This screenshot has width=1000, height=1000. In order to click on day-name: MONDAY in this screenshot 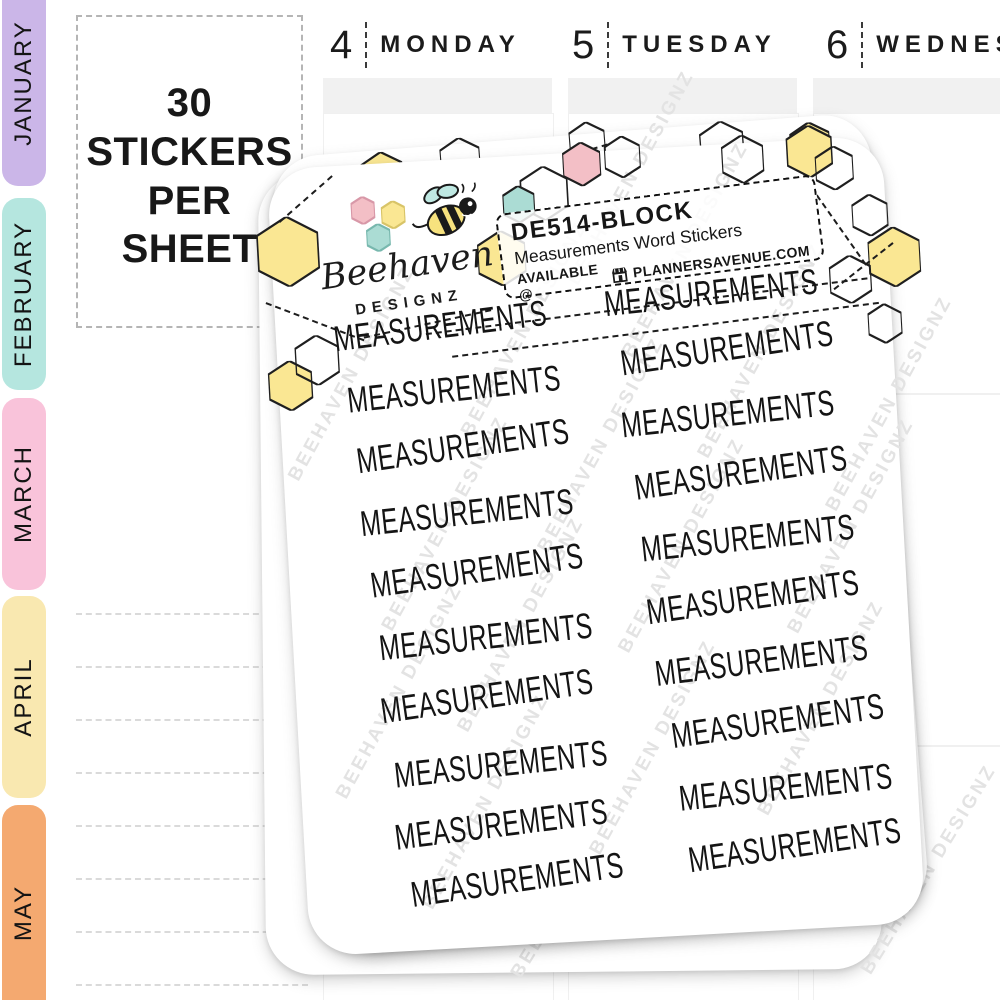, I will do `click(450, 44)`.